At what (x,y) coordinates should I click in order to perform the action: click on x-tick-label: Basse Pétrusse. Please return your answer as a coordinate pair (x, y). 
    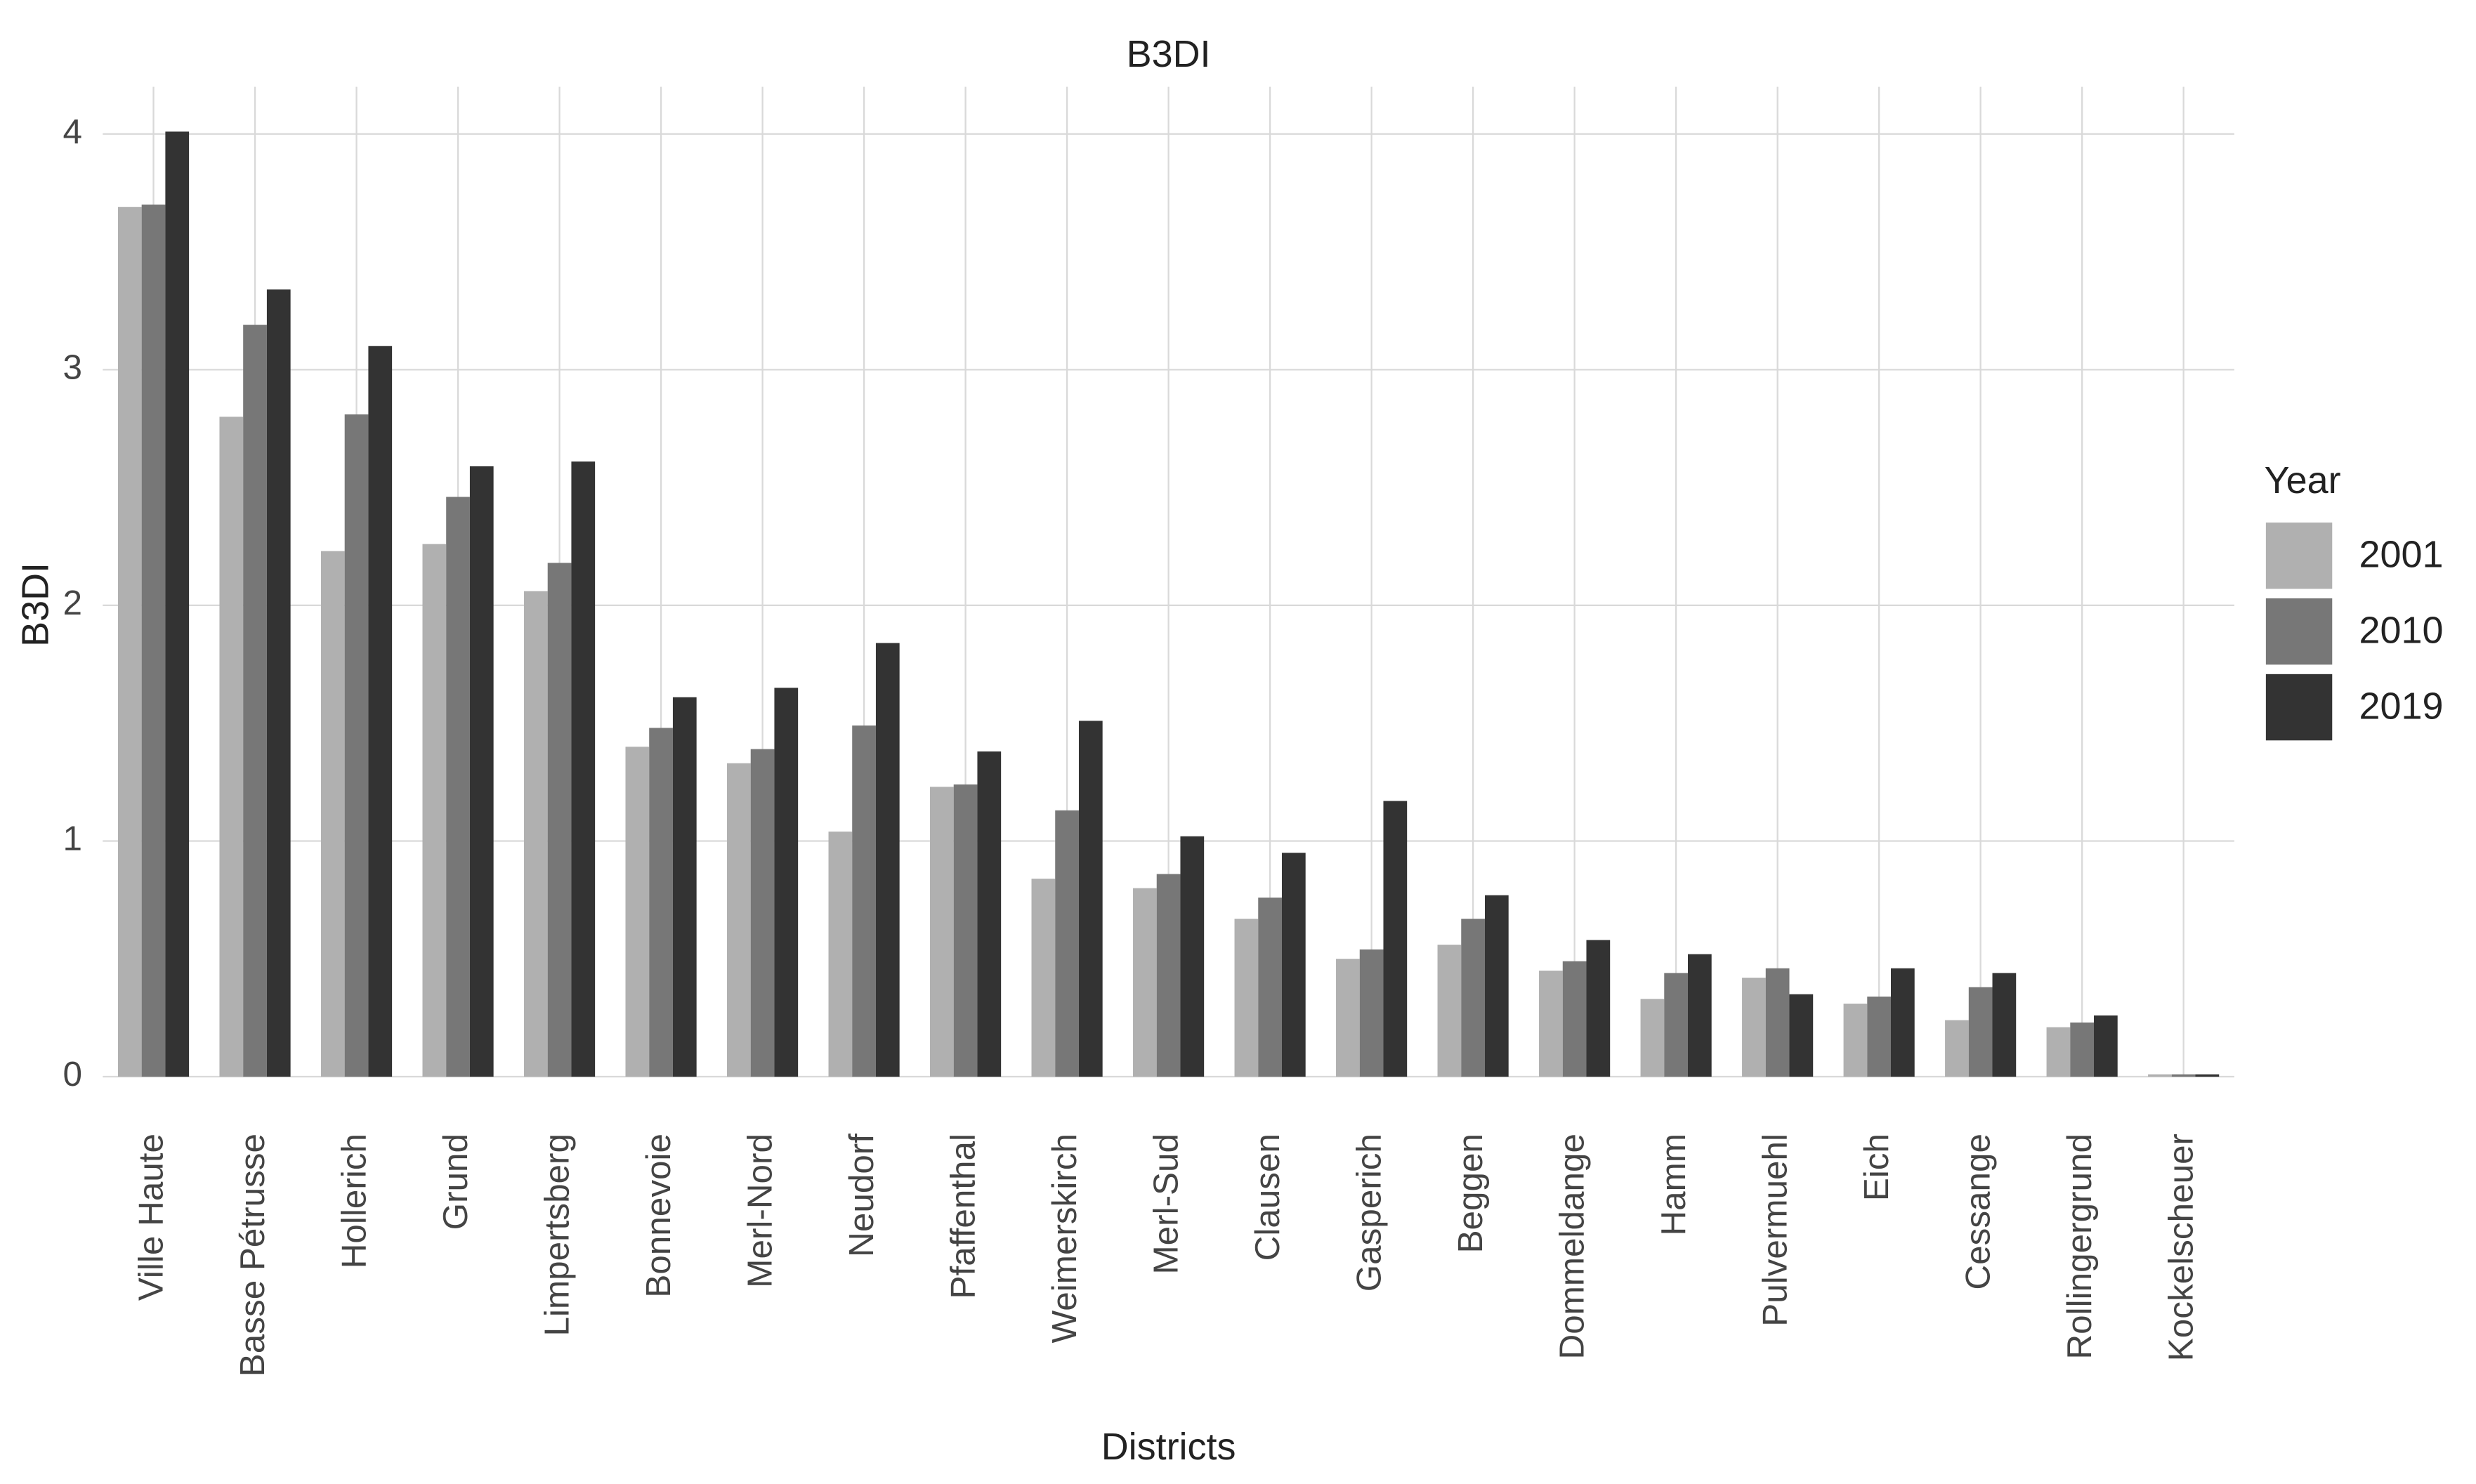
    Looking at the image, I should click on (252, 1255).